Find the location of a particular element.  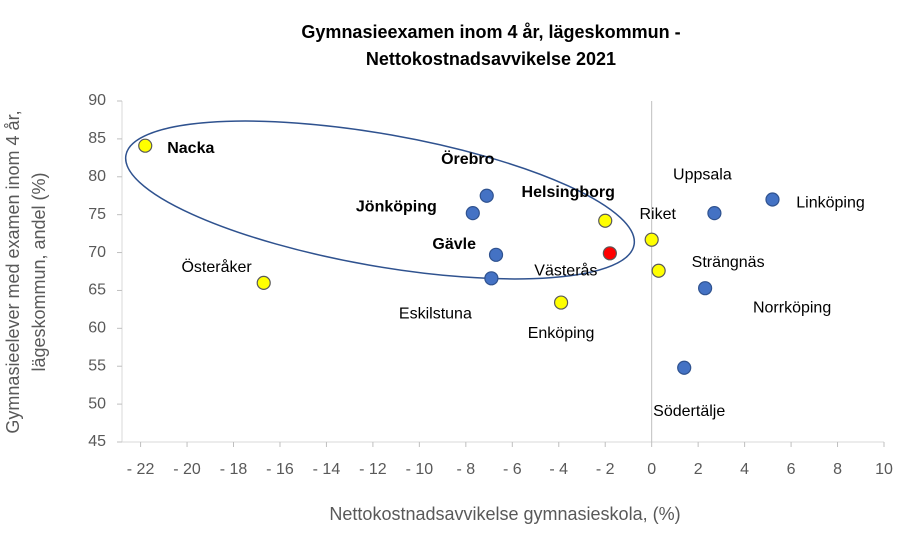

x-tick-label: - 8 is located at coordinates (465, 469).